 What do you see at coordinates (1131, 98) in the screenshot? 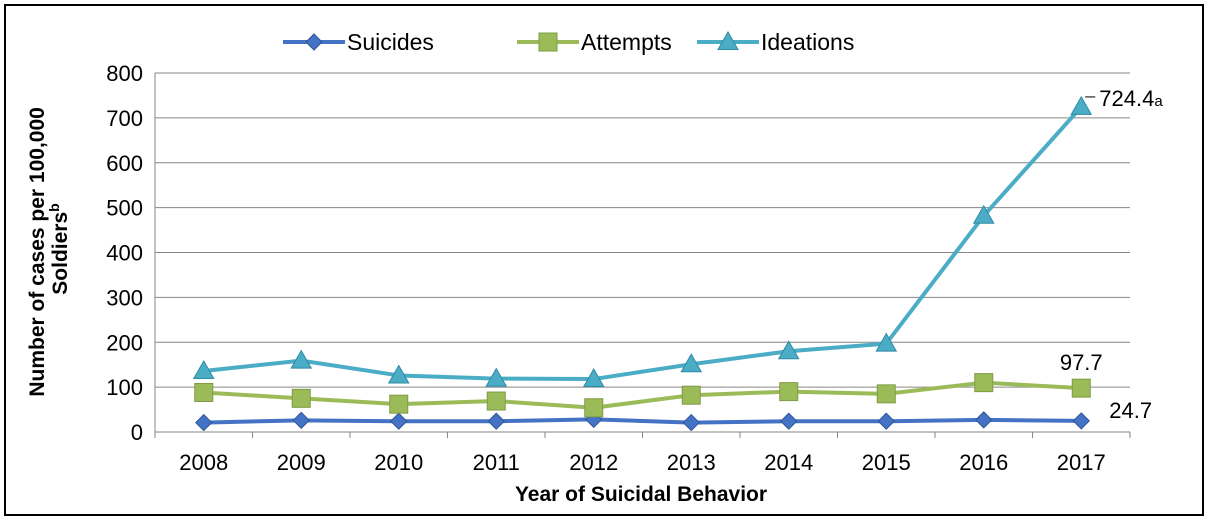
I see `data-label-ideations: 724.4a` at bounding box center [1131, 98].